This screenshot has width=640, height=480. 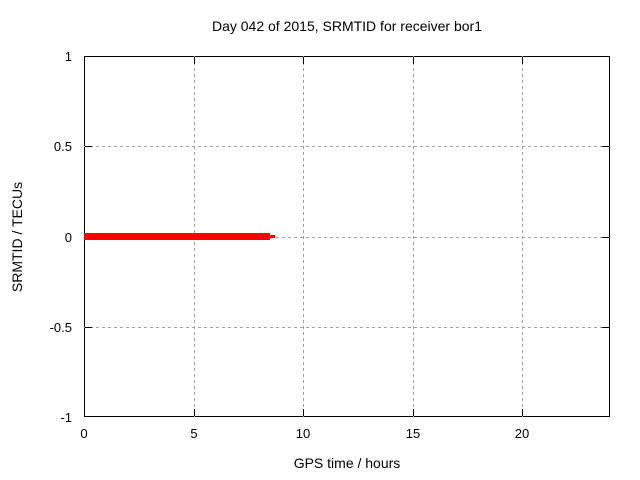 What do you see at coordinates (522, 433) in the screenshot?
I see `x-tick-label: 20` at bounding box center [522, 433].